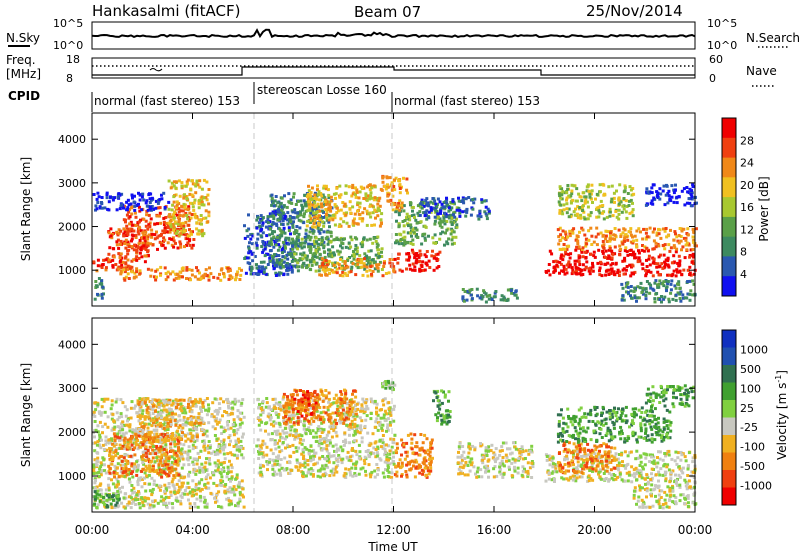 The image size is (800, 554). I want to click on noise-left-tick-bottom: 10^0, so click(68, 45).